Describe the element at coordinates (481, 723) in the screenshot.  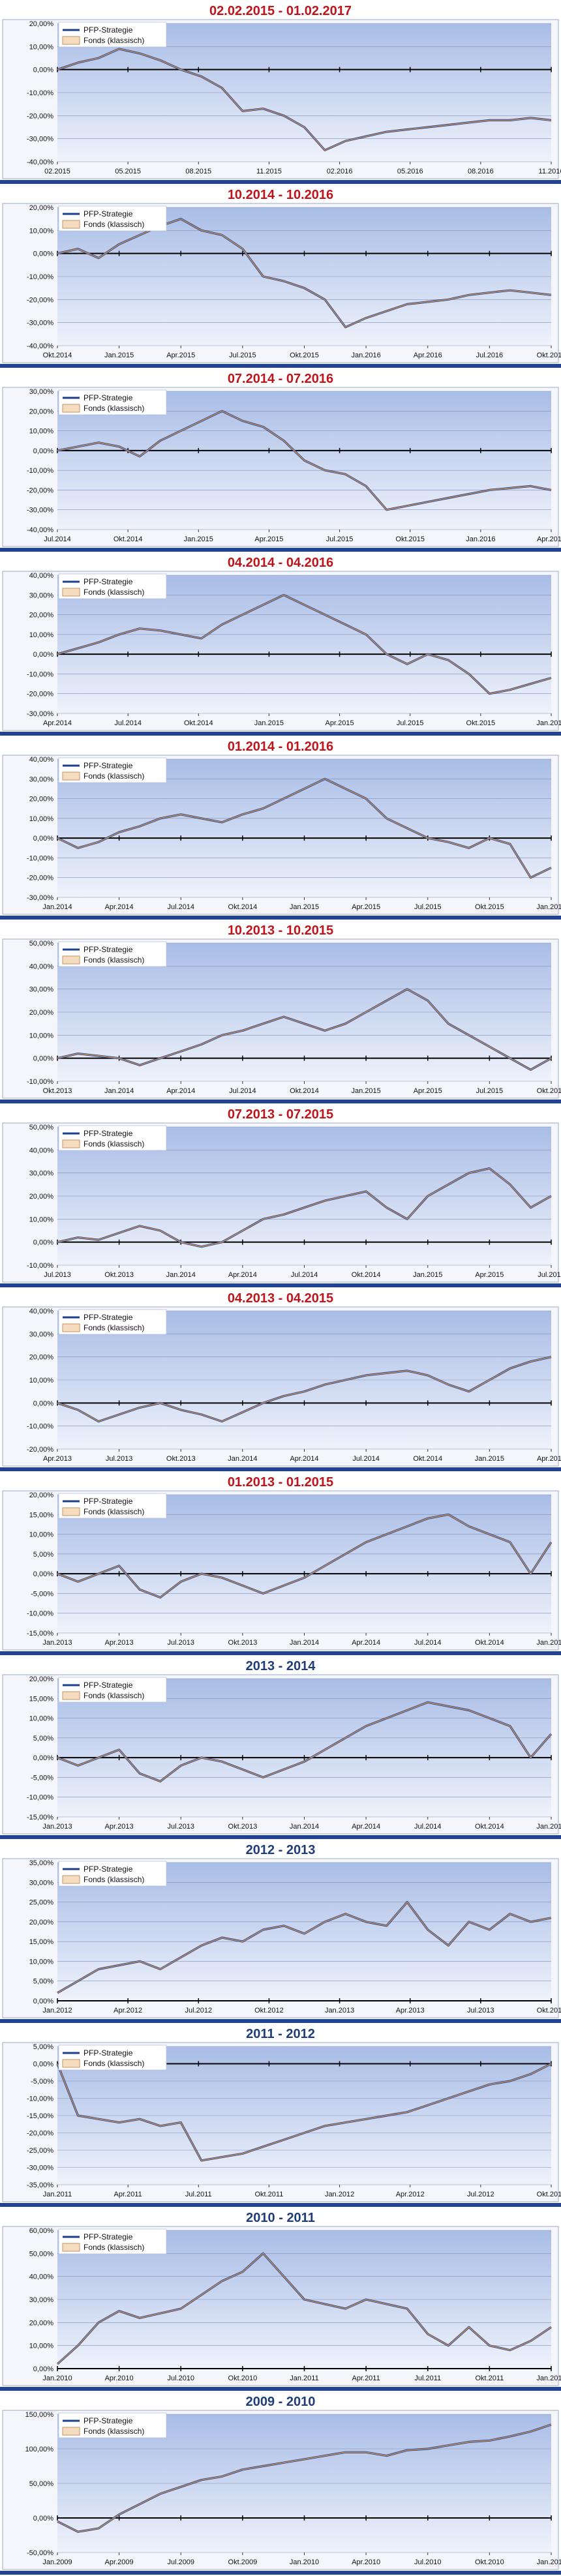
I see `x-tick-label: Okt.2015` at that location.